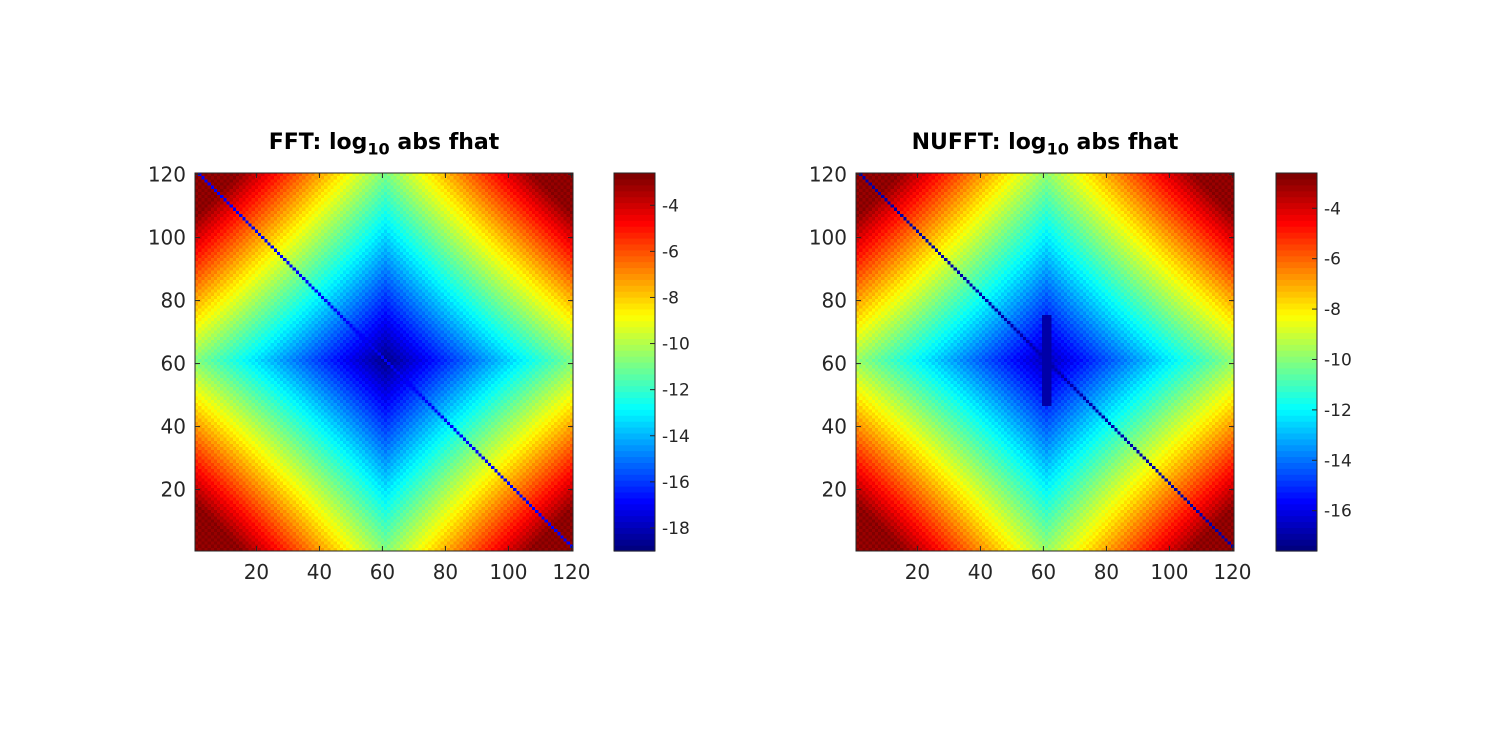  What do you see at coordinates (1106, 572) in the screenshot?
I see `right-x-tick-label: 80` at bounding box center [1106, 572].